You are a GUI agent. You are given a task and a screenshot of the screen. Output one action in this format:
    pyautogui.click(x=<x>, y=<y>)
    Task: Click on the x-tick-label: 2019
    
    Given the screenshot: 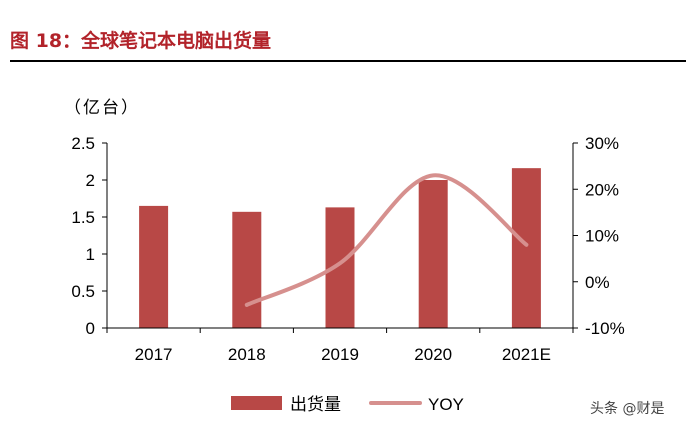 What is the action you would take?
    pyautogui.click(x=340, y=354)
    